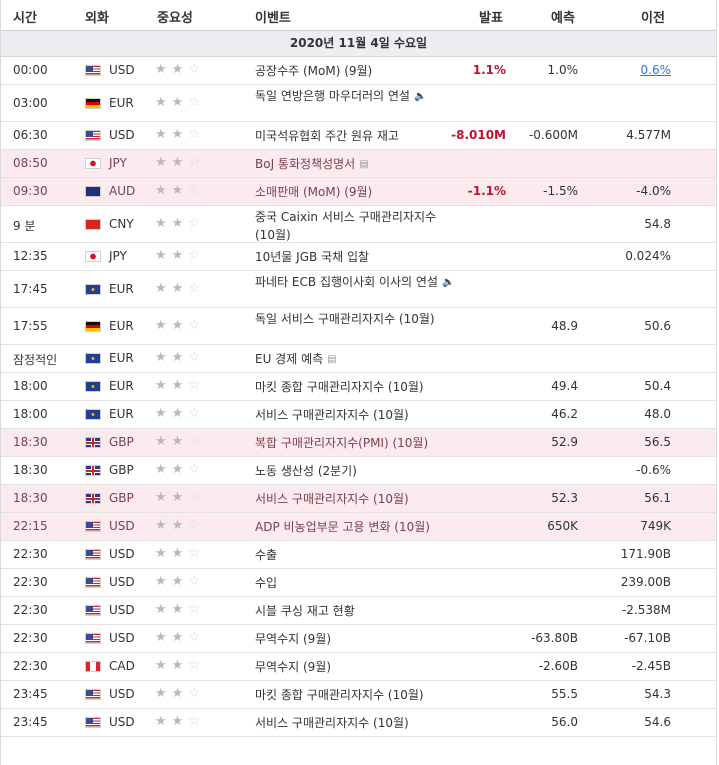 The height and width of the screenshot is (765, 719). I want to click on event-name: 10년물 JGB 국채 입찰, so click(355, 257).